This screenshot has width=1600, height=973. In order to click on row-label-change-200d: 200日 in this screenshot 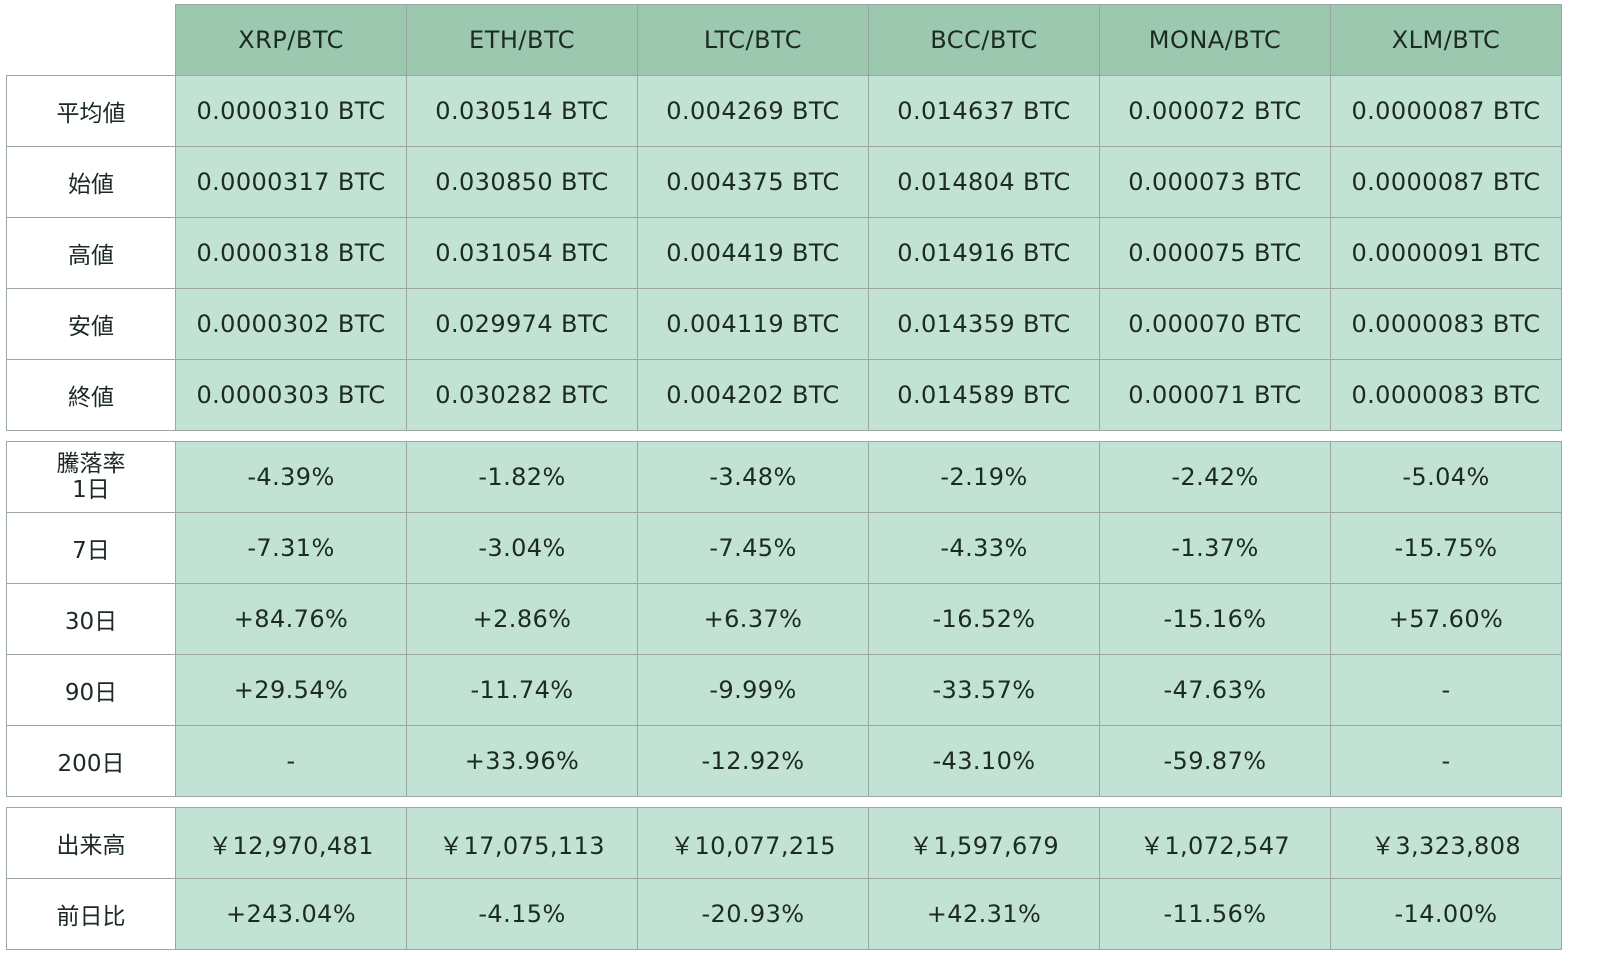, I will do `click(91, 761)`.